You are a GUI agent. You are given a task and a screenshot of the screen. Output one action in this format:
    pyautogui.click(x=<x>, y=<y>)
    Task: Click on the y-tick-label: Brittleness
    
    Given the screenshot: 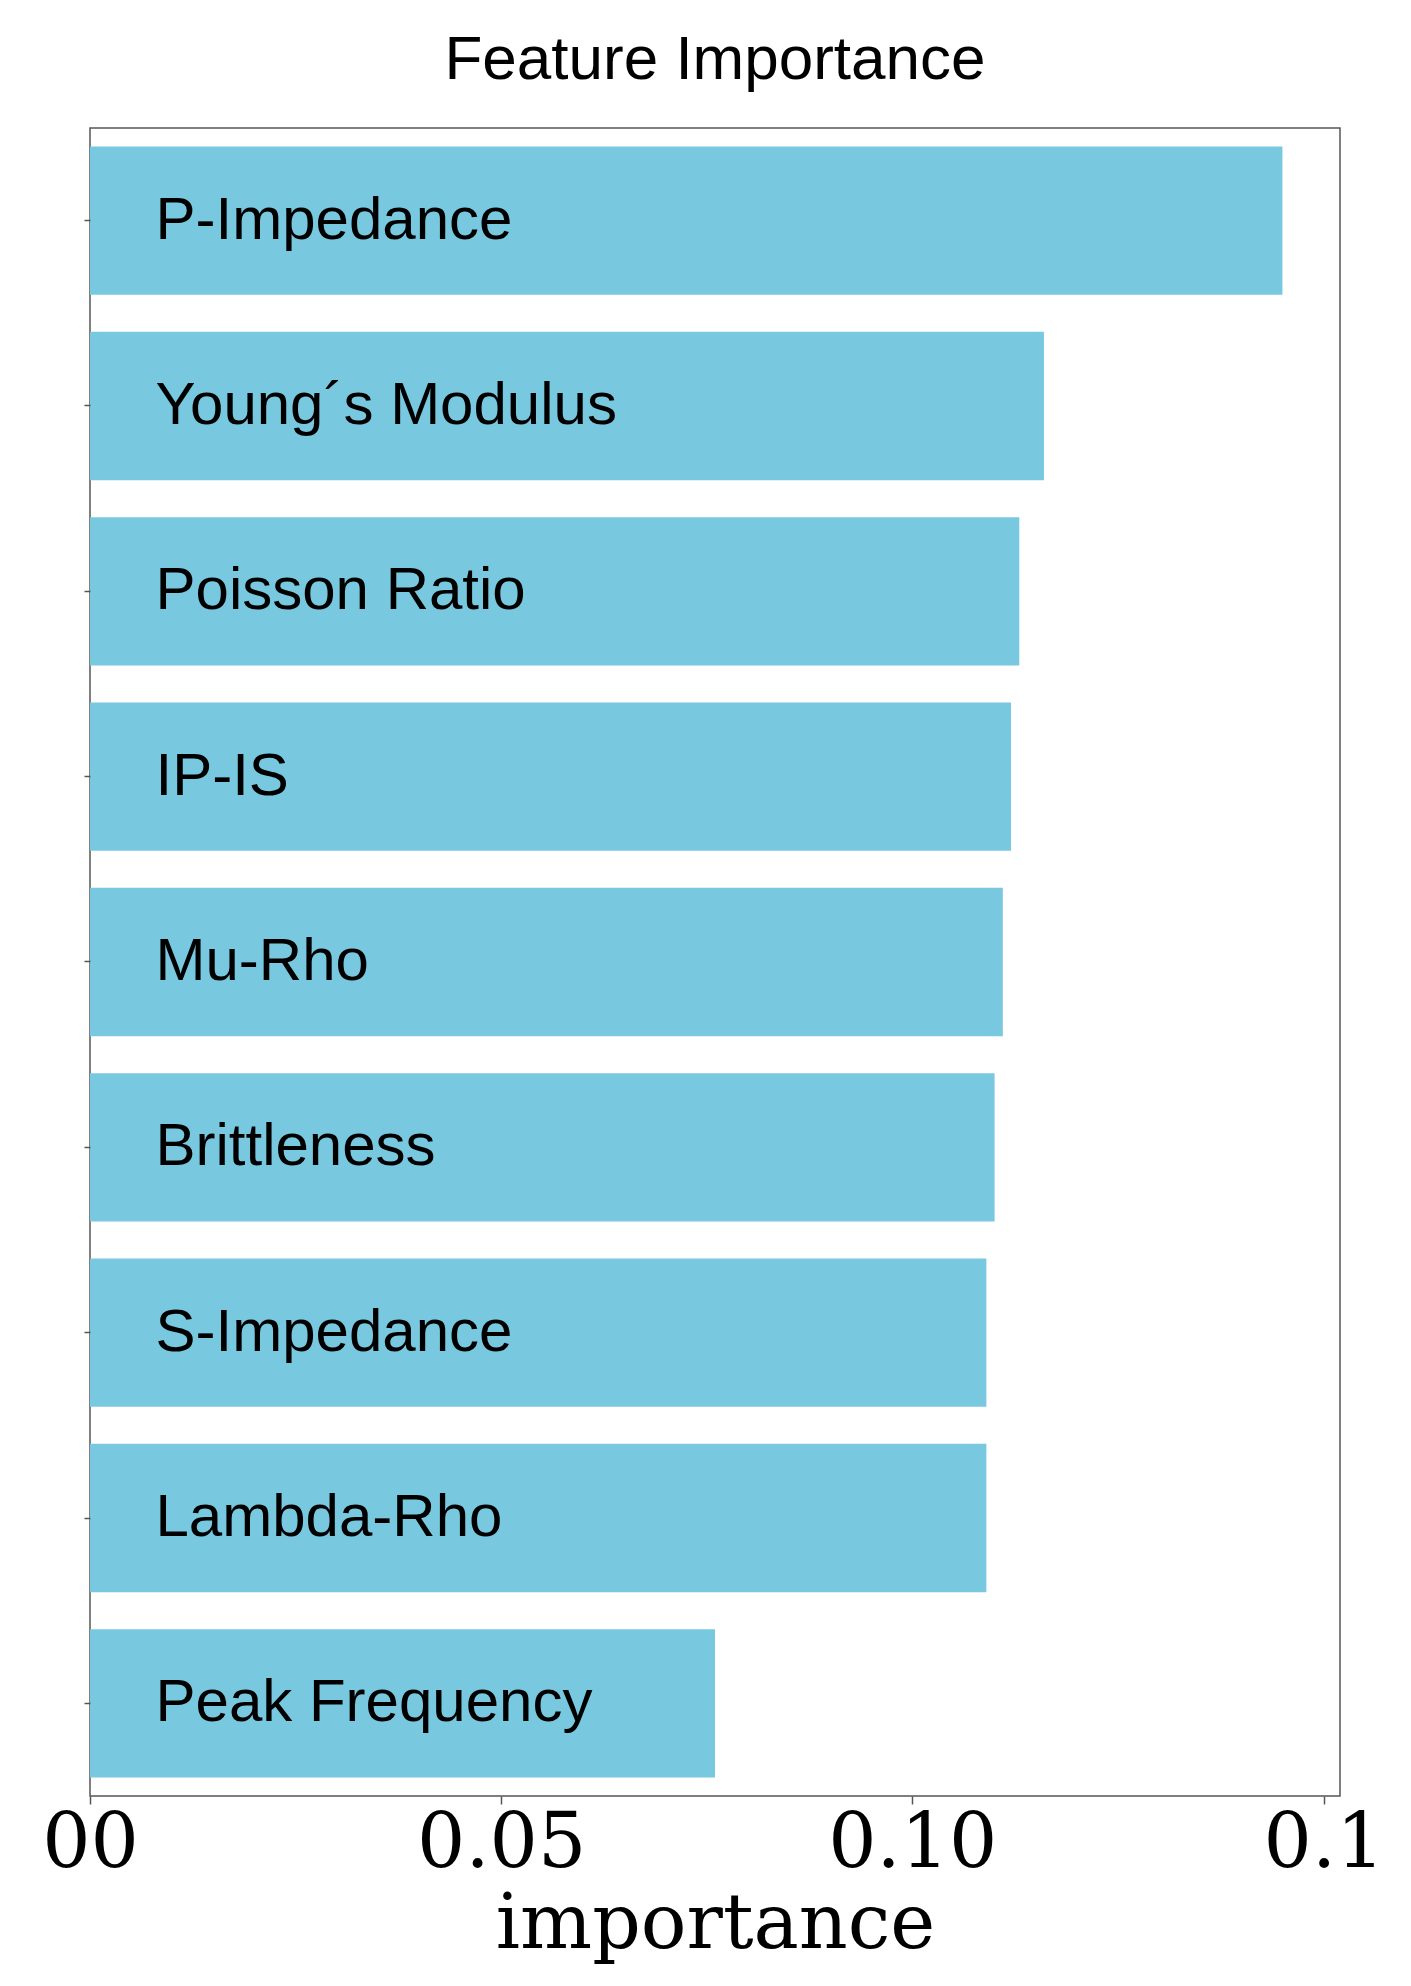 What is the action you would take?
    pyautogui.click(x=295, y=1145)
    